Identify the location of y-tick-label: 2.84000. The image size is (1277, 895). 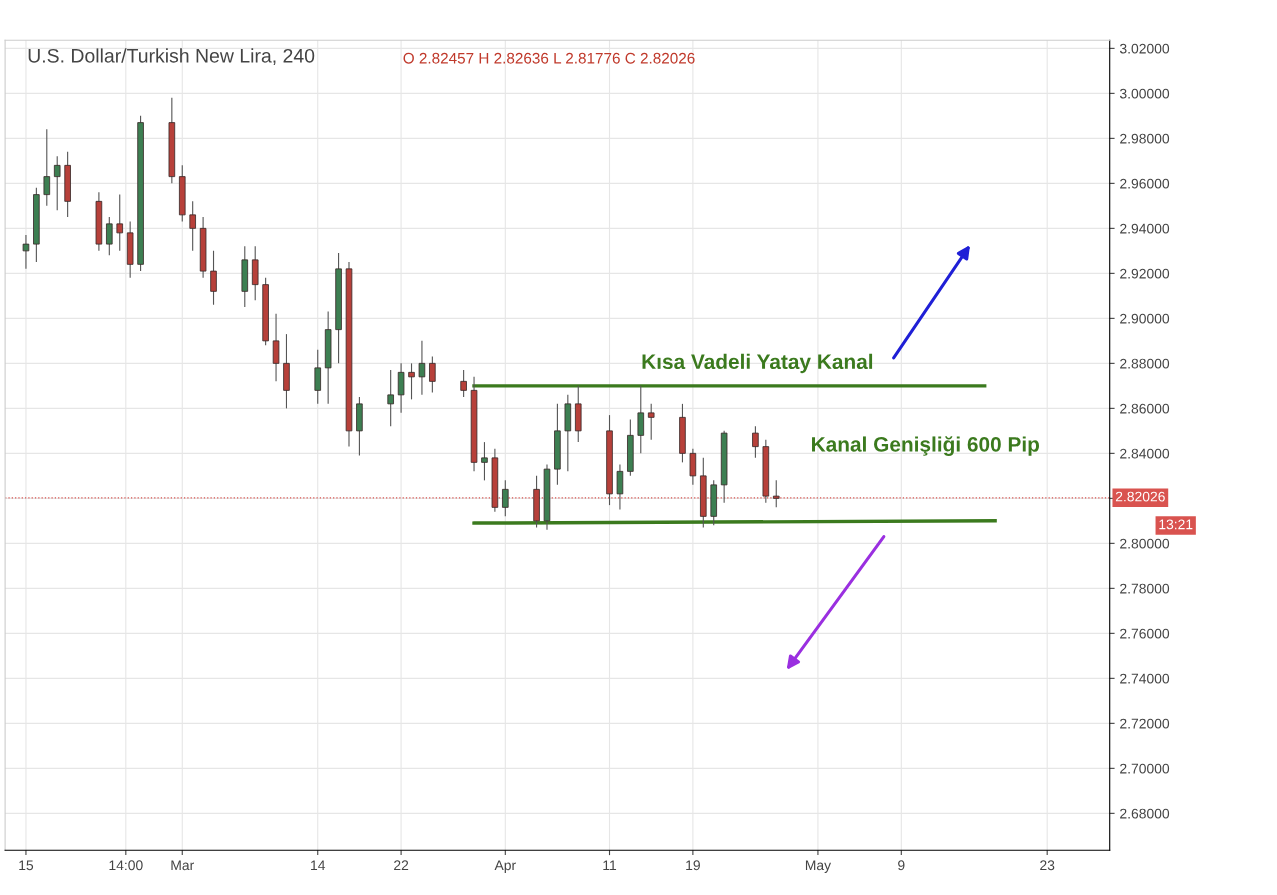
(1145, 453).